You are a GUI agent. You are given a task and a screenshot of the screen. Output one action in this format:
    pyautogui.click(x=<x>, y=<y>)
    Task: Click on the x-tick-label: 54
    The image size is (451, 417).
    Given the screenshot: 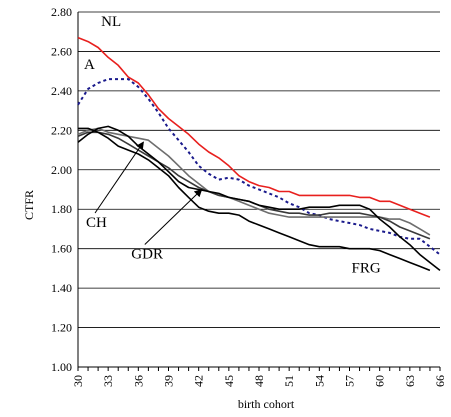 What is the action you would take?
    pyautogui.click(x=319, y=381)
    